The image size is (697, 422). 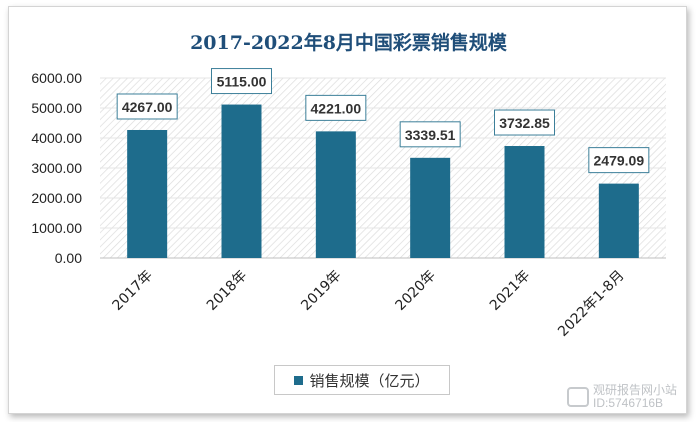 What do you see at coordinates (321, 291) in the screenshot?
I see `x-tick-label: 2019年` at bounding box center [321, 291].